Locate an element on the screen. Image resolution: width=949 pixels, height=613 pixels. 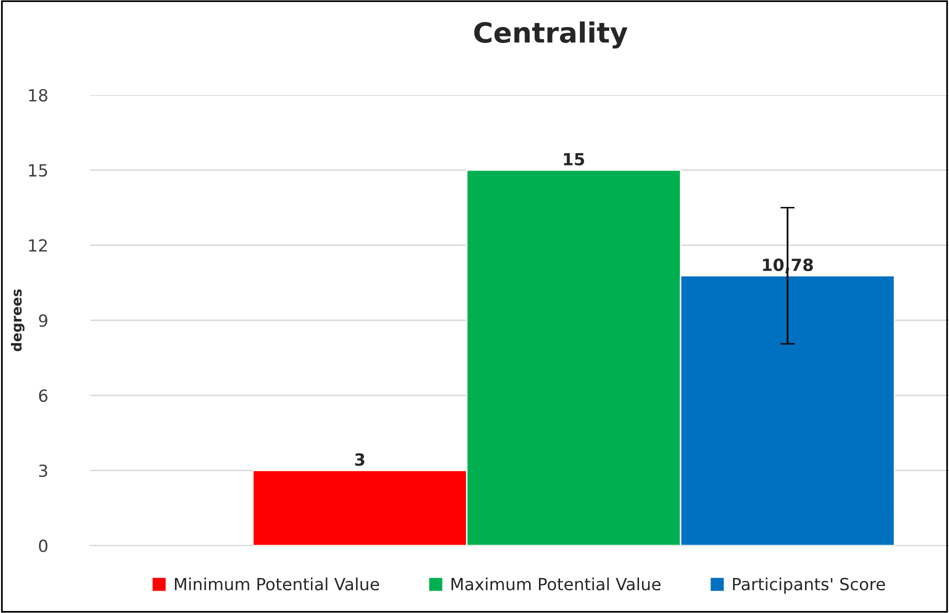
y-tick-label: 6 is located at coordinates (43, 395).